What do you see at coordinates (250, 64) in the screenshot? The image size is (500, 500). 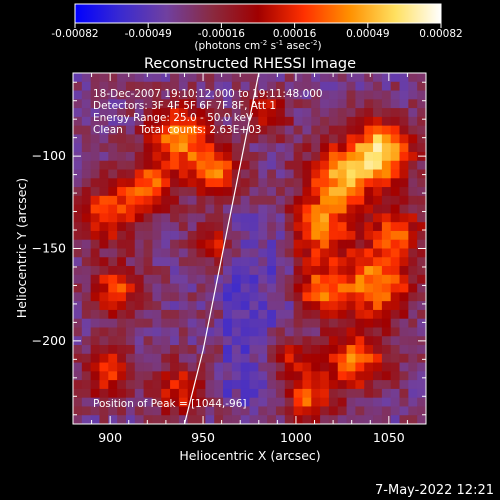 I see `chart-title: Reconstructed RHESSI Image` at bounding box center [250, 64].